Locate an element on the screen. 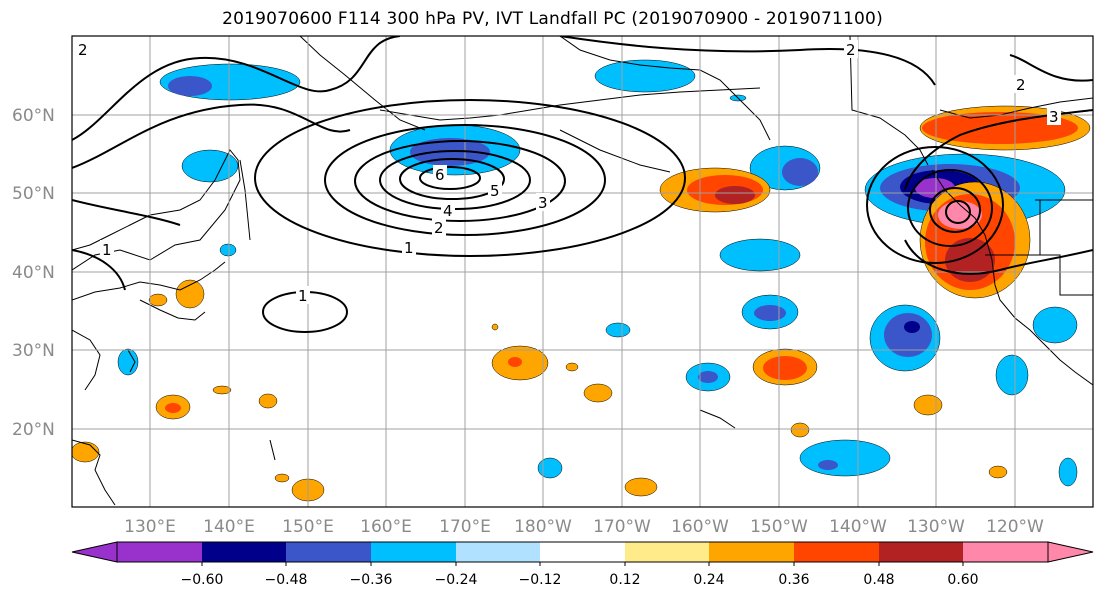 Image resolution: width=1105 pixels, height=601 pixels. lat-label: 50°N is located at coordinates (33, 194).